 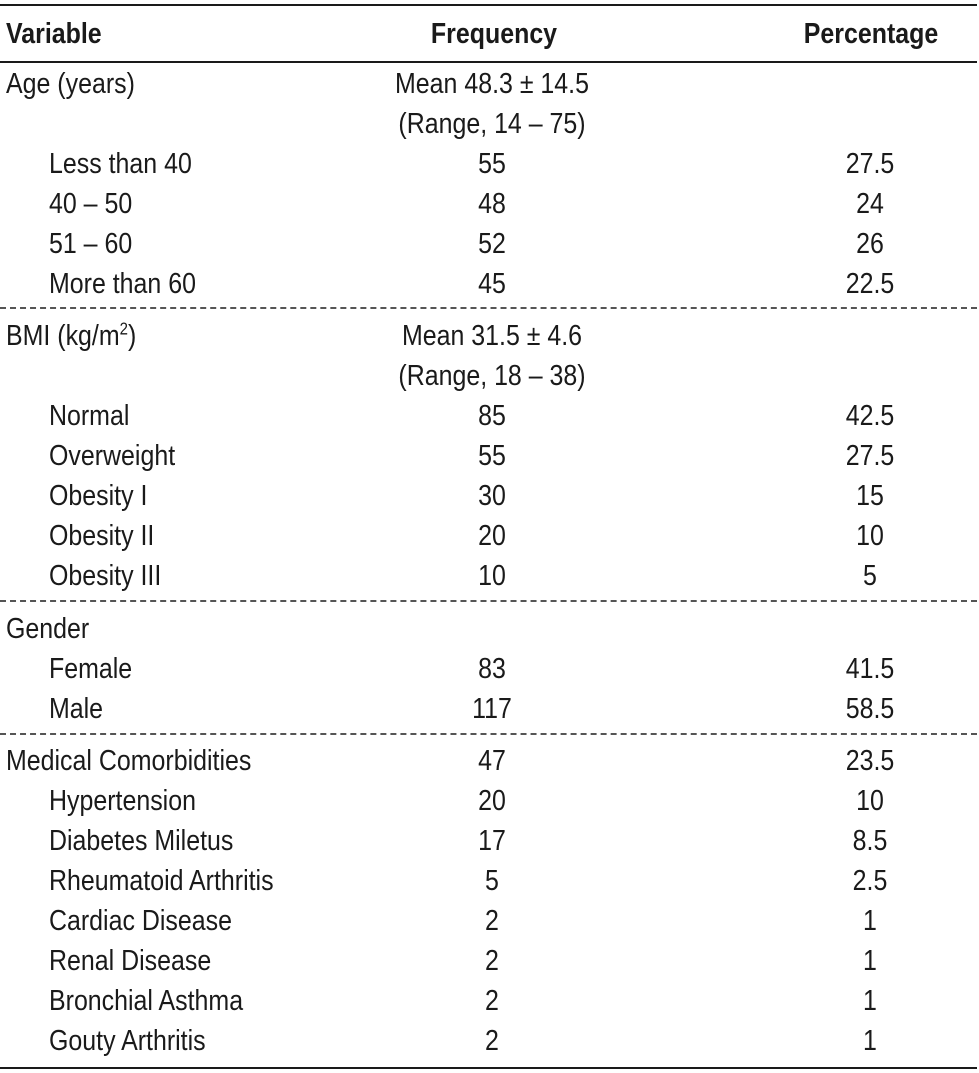 I want to click on row-label: Gouty Arthritis, so click(x=127, y=1041).